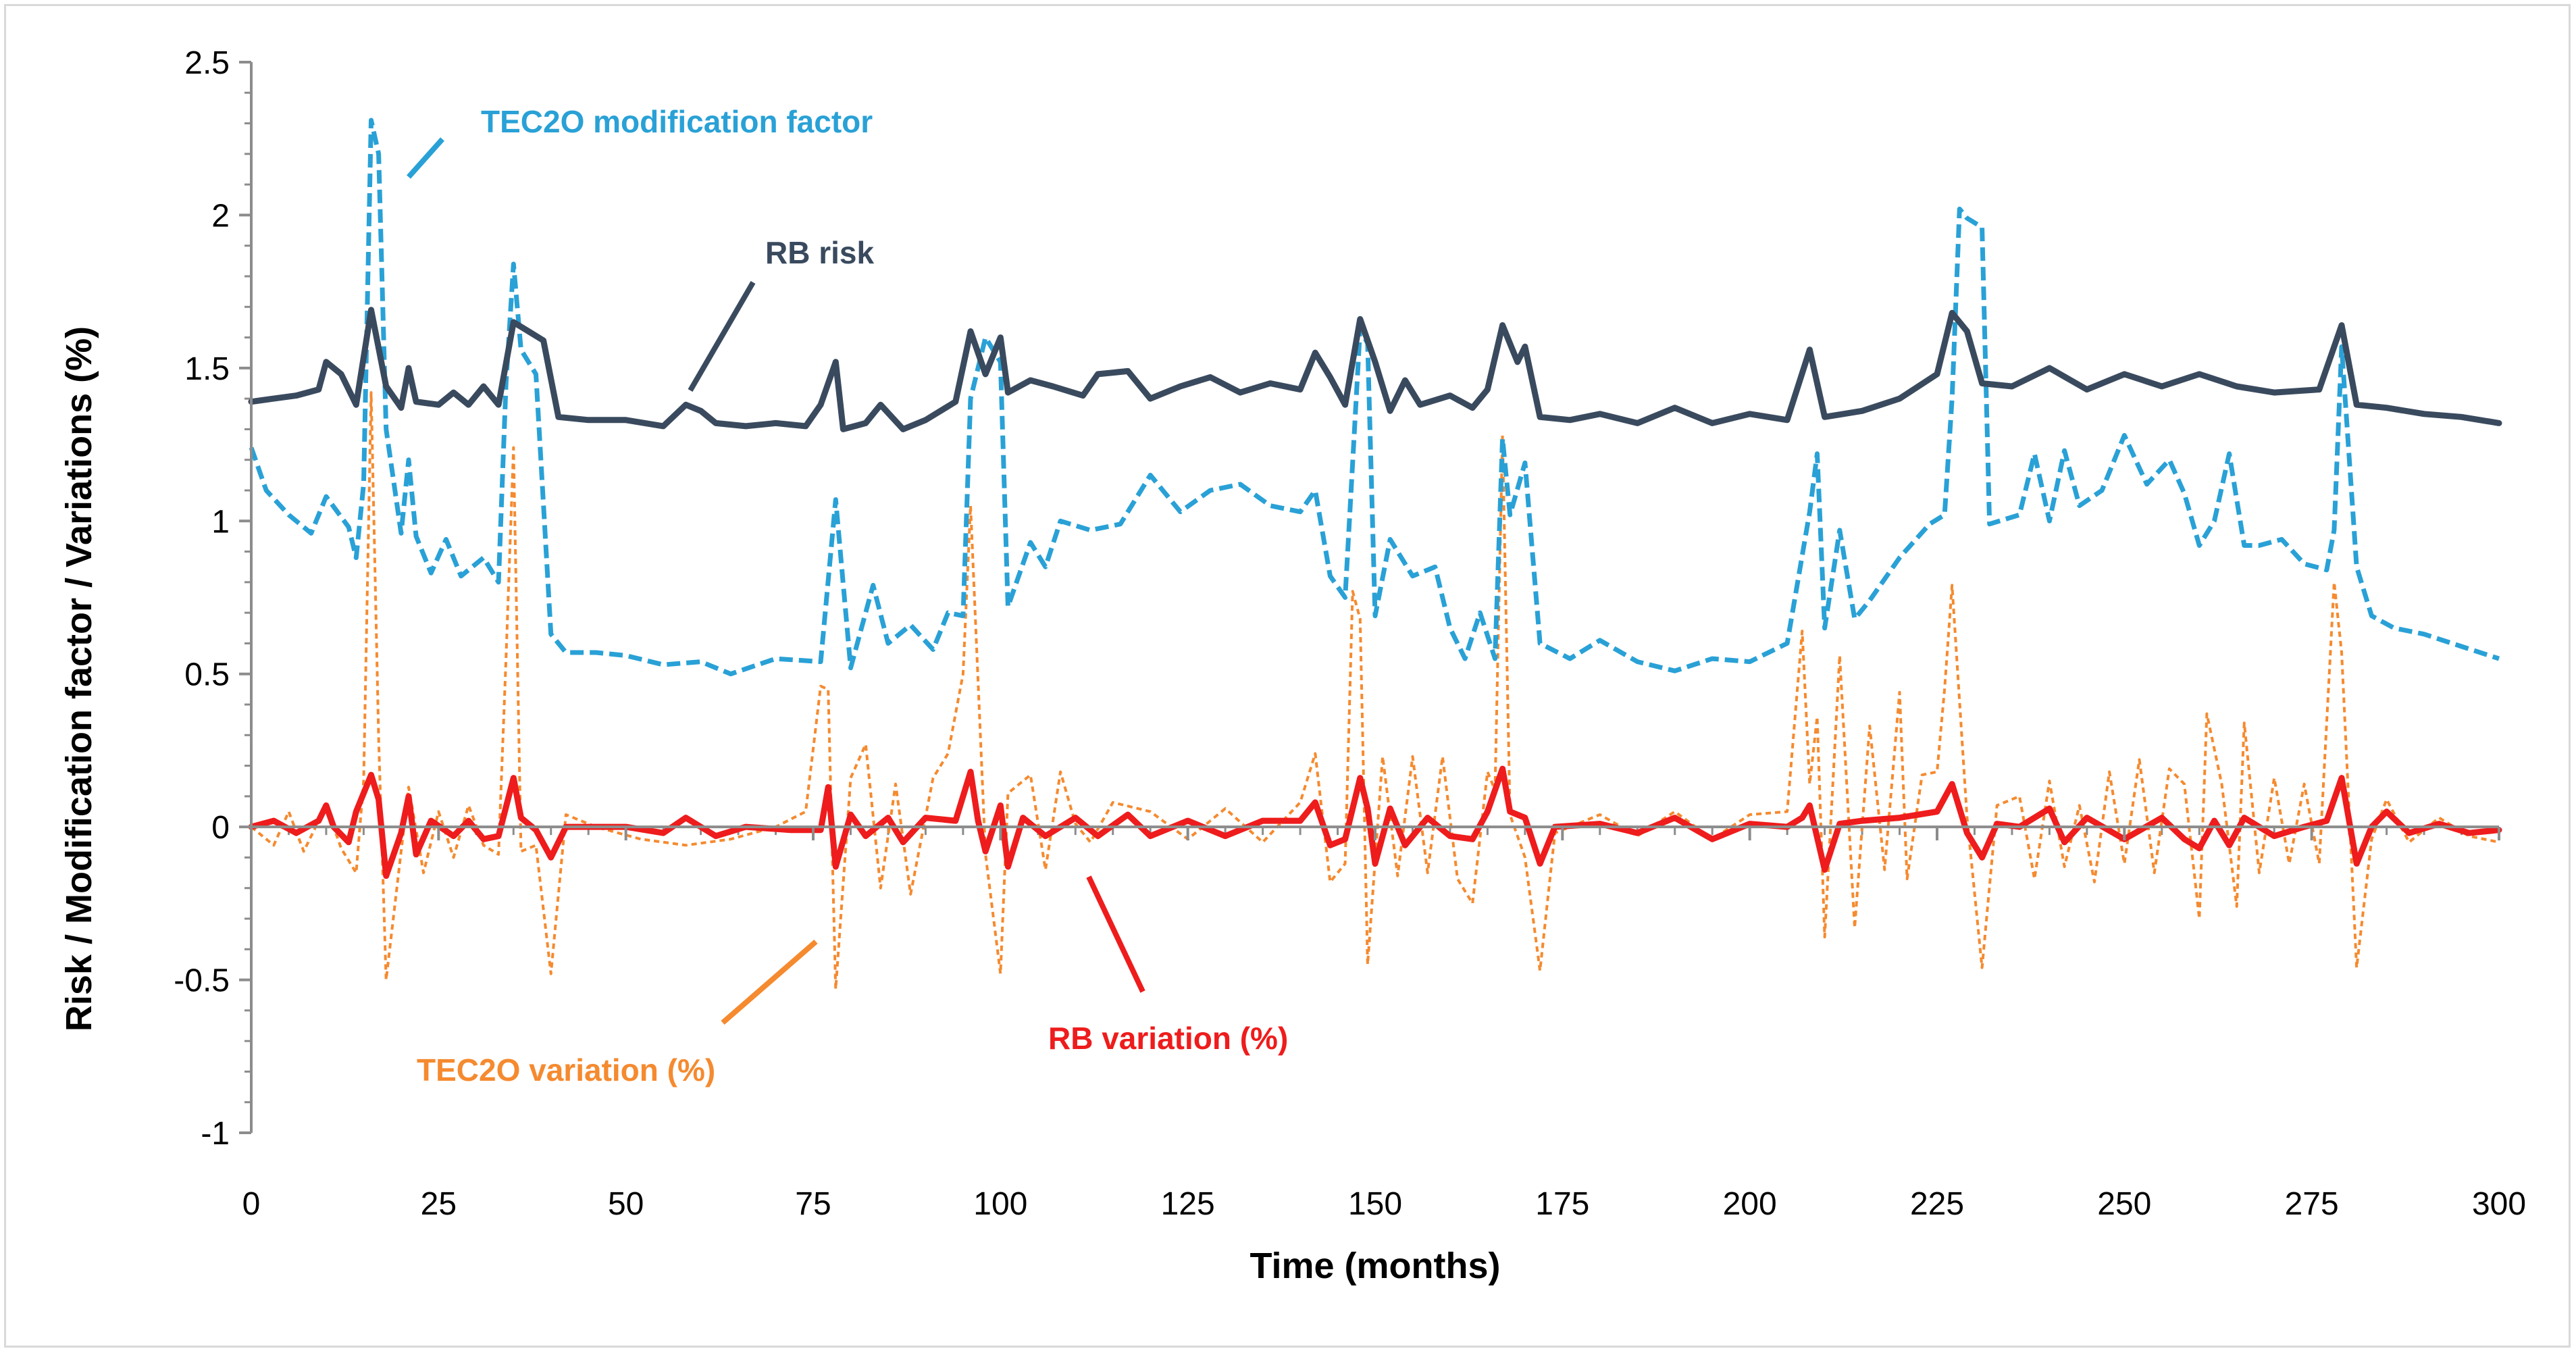  I want to click on annotation-leader-rb-risk, so click(722, 336).